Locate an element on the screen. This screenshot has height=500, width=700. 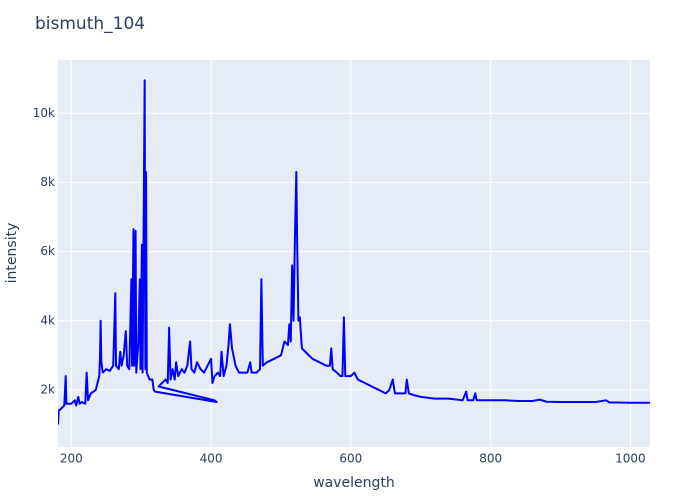
x-axis-title: wavelength is located at coordinates (354, 483).